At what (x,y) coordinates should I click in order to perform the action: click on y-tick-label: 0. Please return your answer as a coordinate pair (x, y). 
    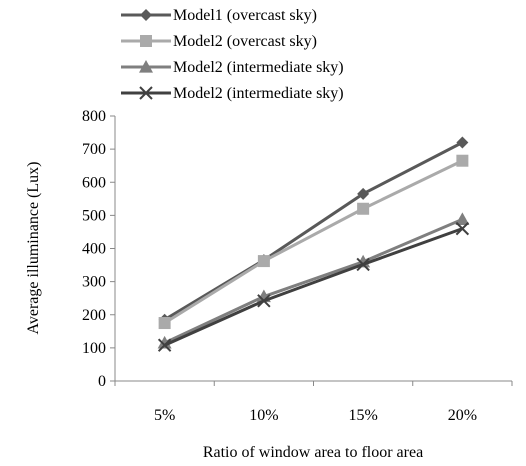
    Looking at the image, I should click on (102, 381).